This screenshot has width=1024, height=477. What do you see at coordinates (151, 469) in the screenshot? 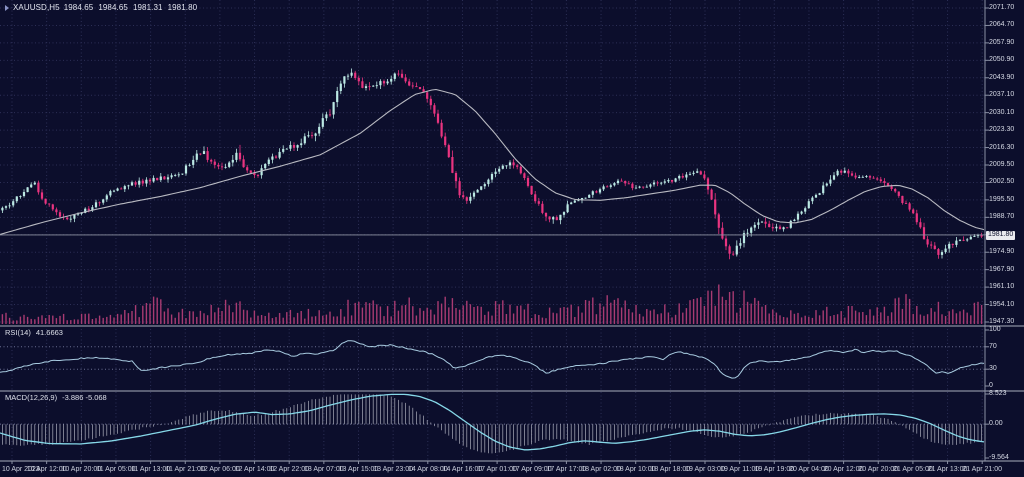
I see `time-axis-label: 11 Apr 13:00` at bounding box center [151, 469].